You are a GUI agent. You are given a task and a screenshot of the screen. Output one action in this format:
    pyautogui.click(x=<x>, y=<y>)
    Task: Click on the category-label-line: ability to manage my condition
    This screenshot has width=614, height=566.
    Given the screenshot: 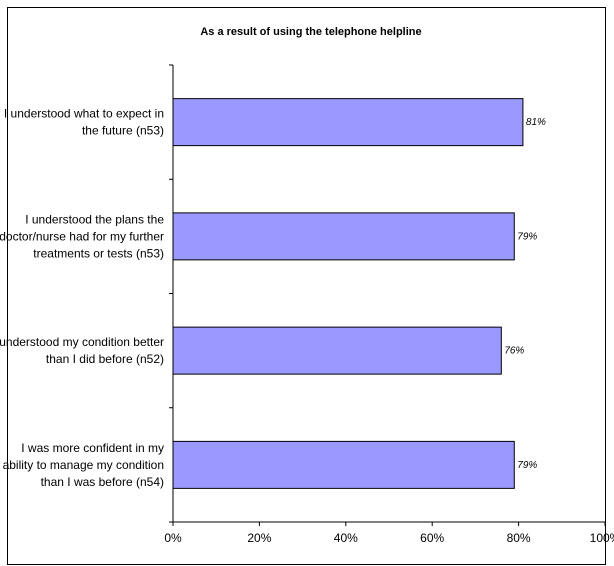 What is the action you would take?
    pyautogui.click(x=83, y=465)
    